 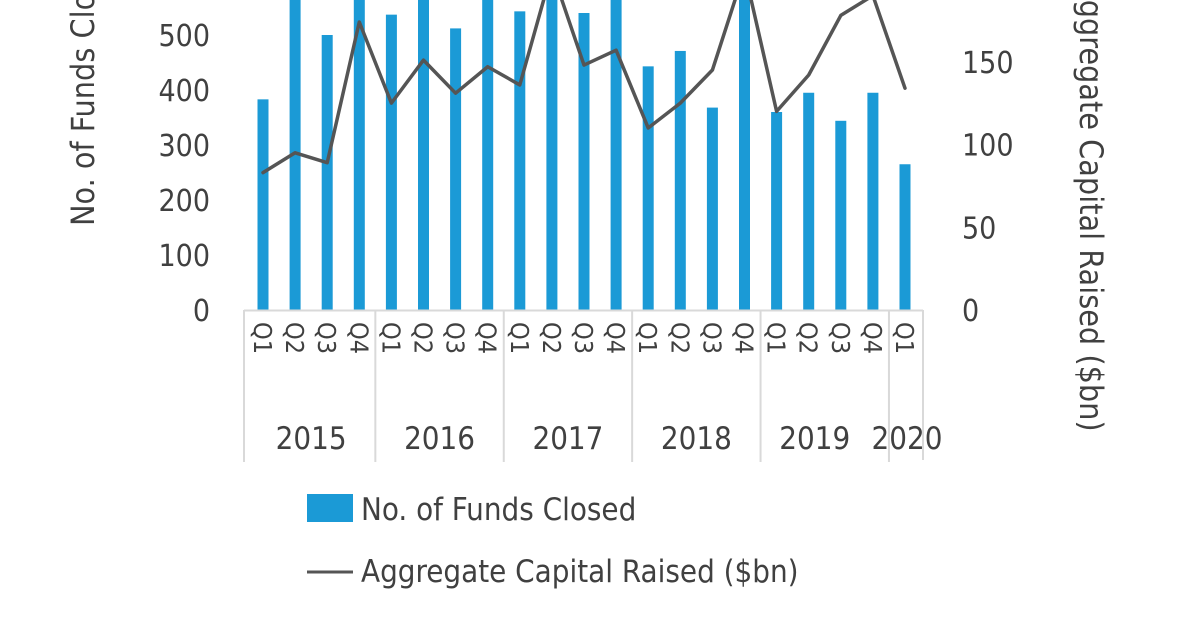 I want to click on right-tick-label: 100, so click(x=988, y=146).